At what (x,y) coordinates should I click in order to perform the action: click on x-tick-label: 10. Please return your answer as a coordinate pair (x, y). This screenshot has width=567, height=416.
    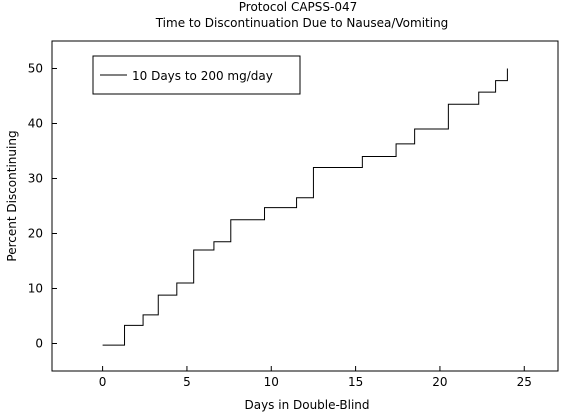
    Looking at the image, I should click on (271, 382).